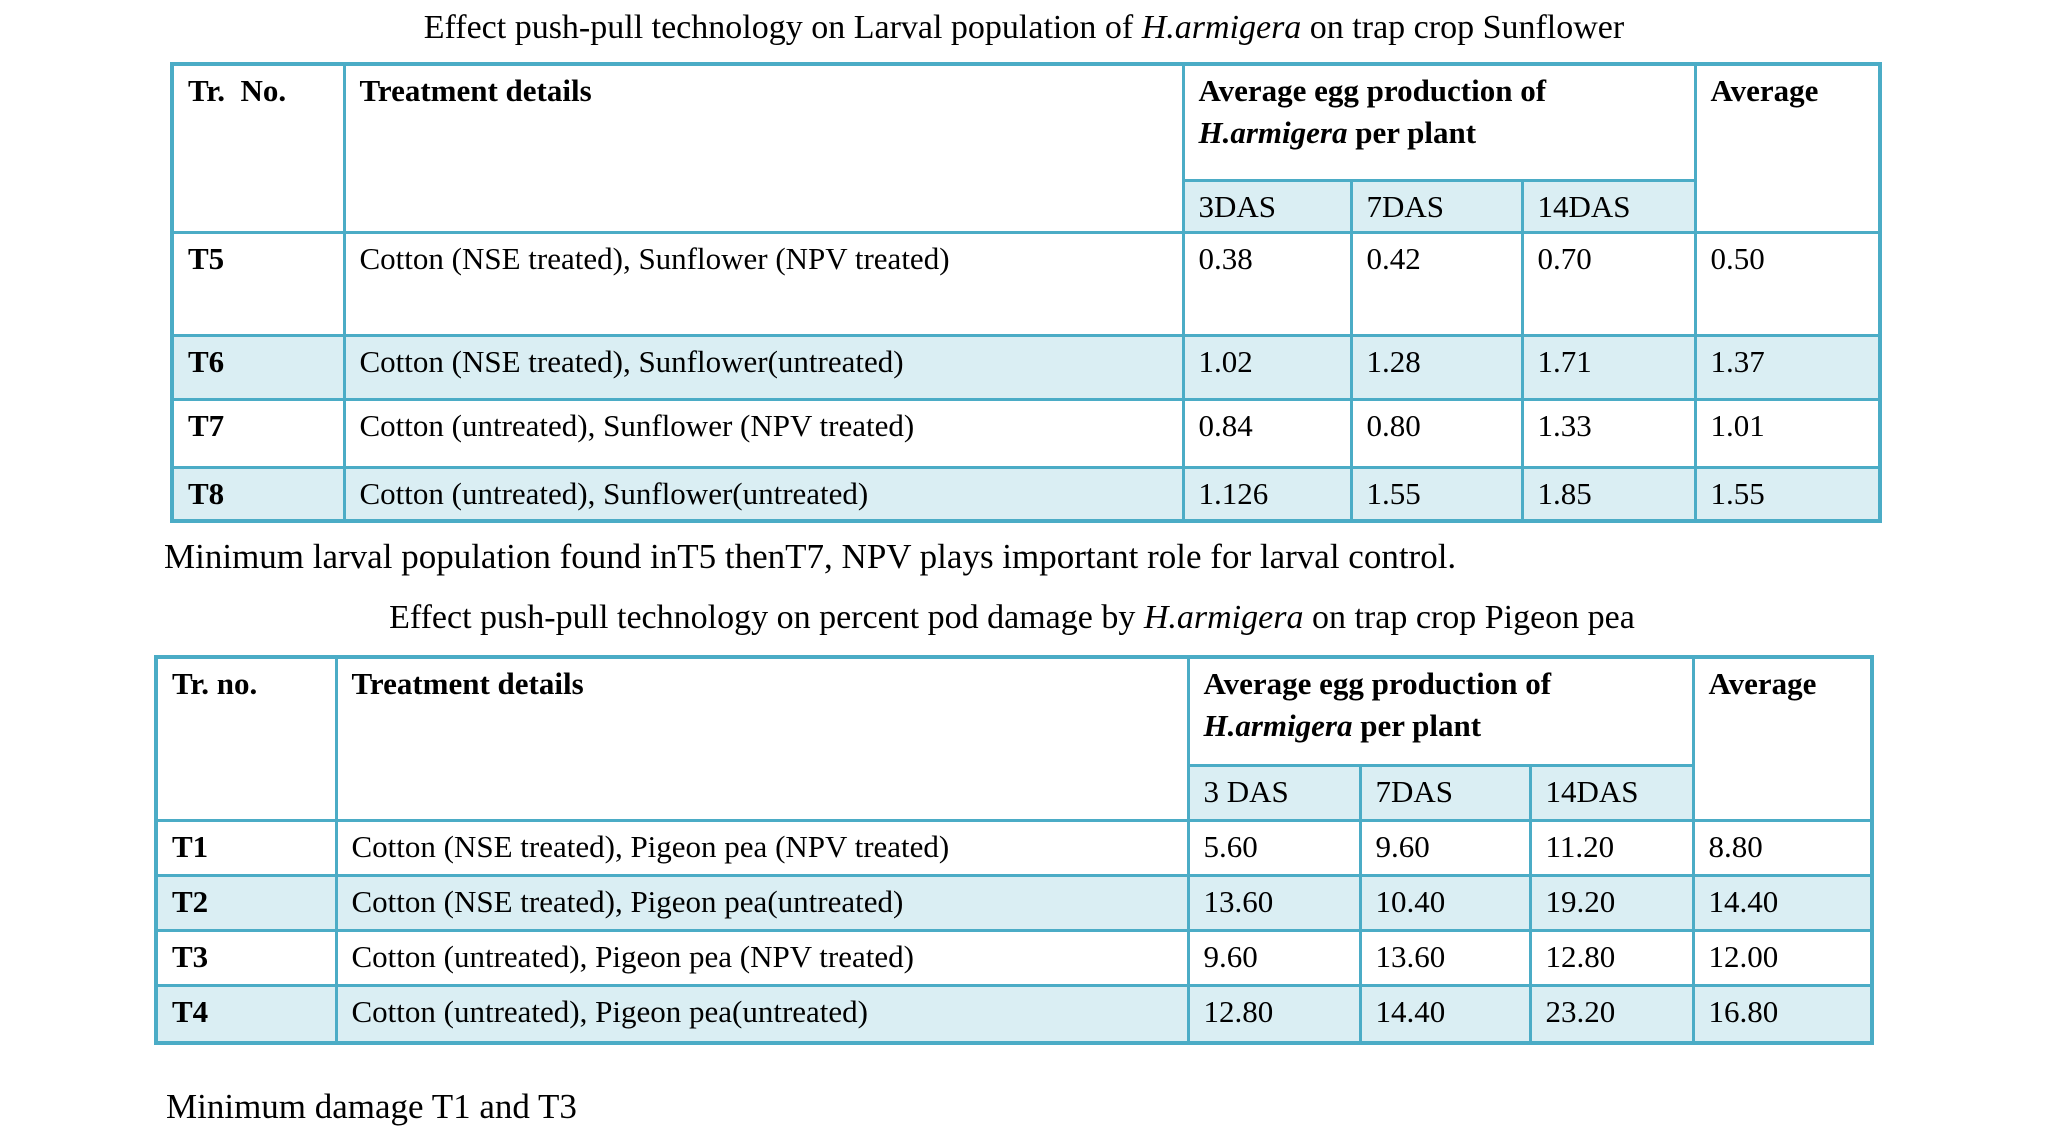 Image resolution: width=2048 pixels, height=1138 pixels. What do you see at coordinates (1274, 847) in the screenshot?
I see `value-3das: 5.60` at bounding box center [1274, 847].